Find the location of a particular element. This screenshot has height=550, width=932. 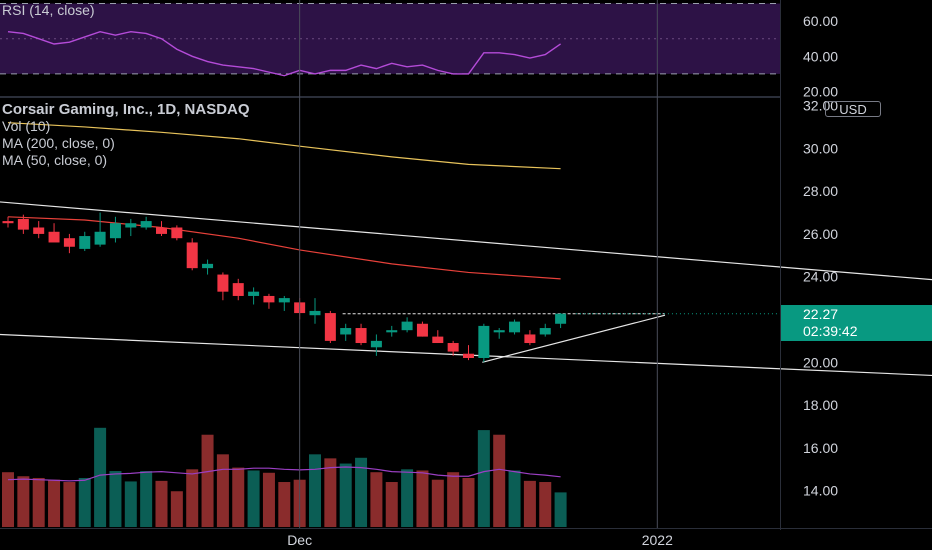

rsi-tick-label: 40.00 is located at coordinates (820, 56).